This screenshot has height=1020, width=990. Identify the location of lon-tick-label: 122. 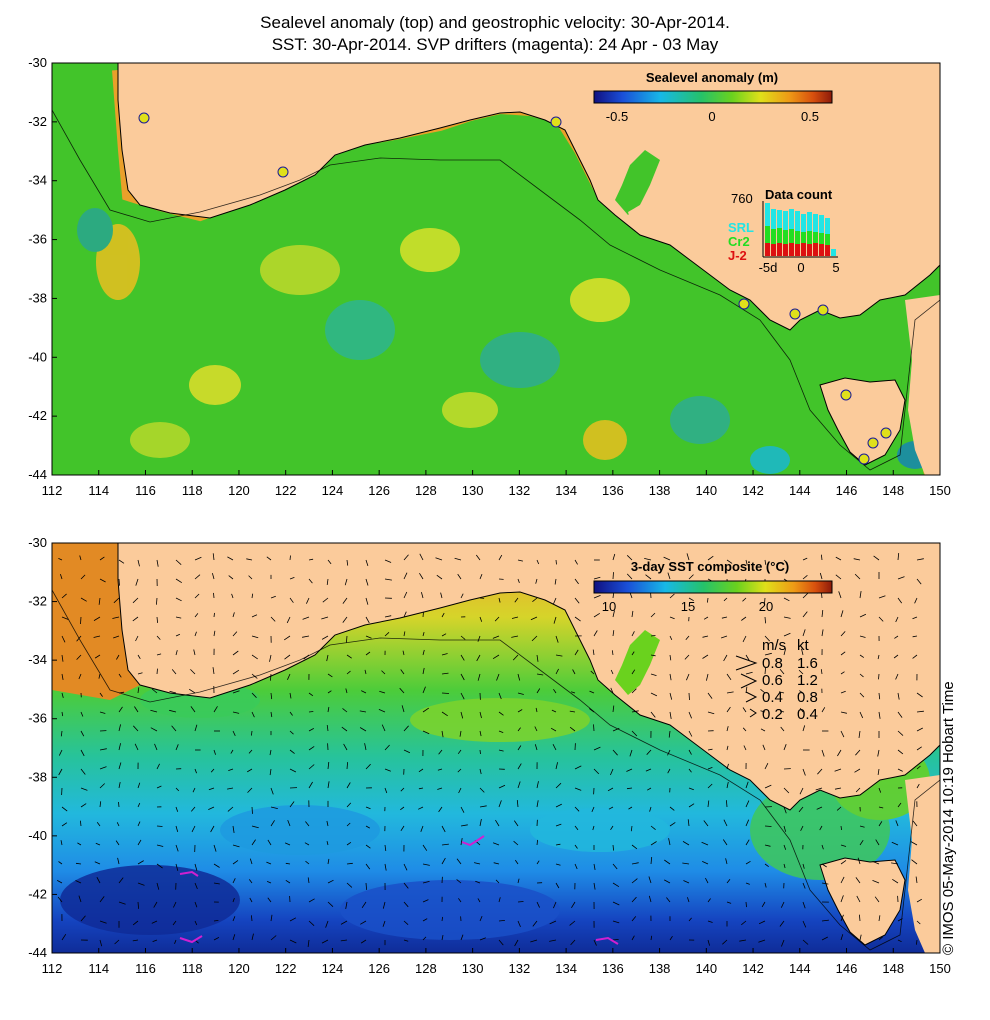
(286, 968).